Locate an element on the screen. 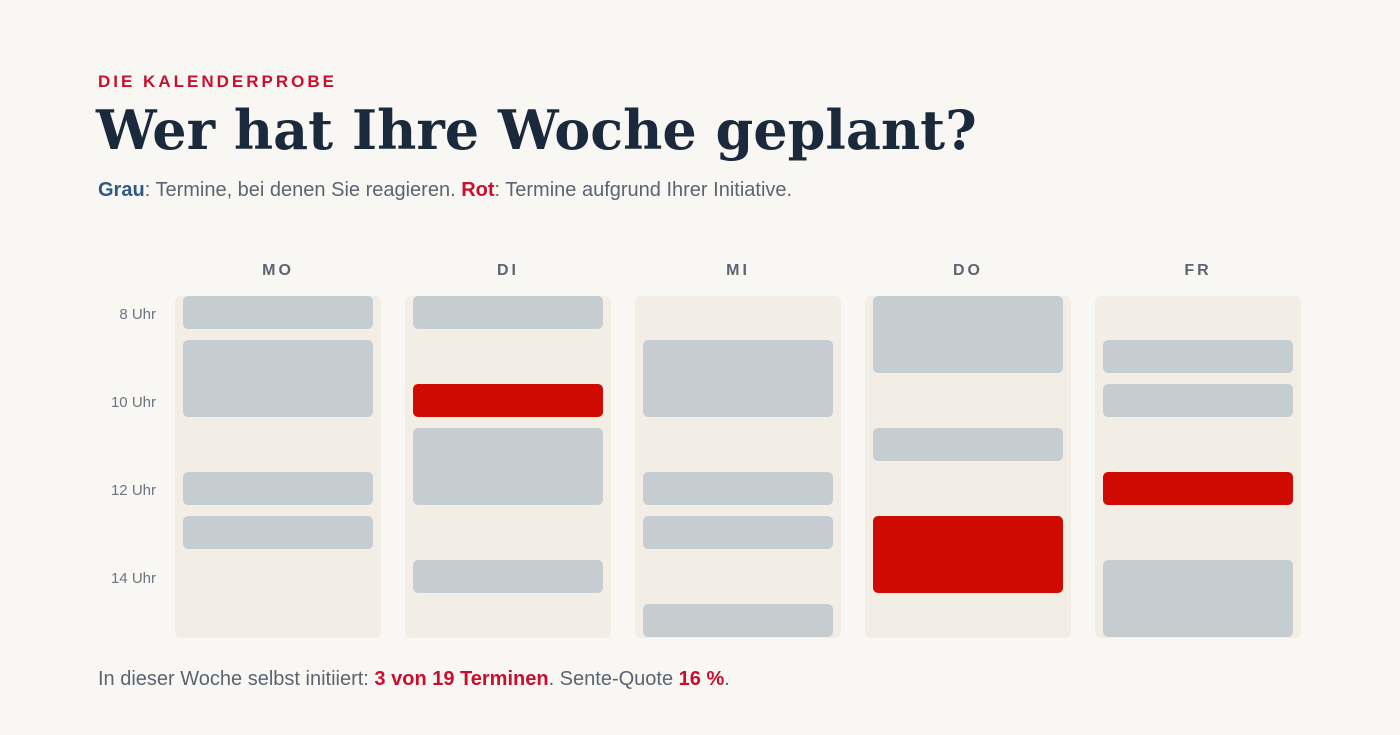 The width and height of the screenshot is (1400, 735). legend-grau-text: : Termine, bei denen Sie reagieren. is located at coordinates (303, 190).